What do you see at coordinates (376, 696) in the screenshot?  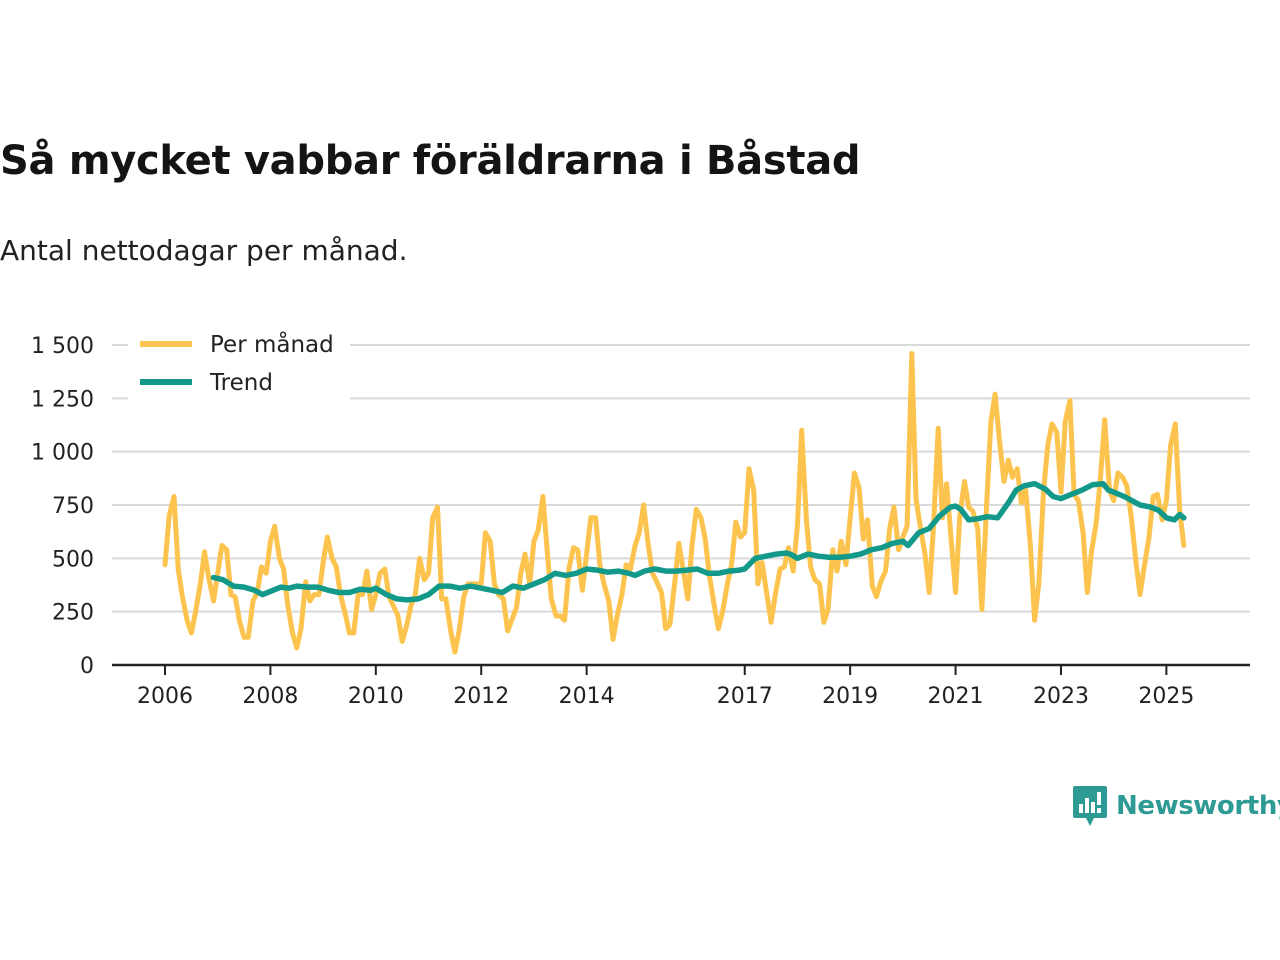 I see `x-tick-label: 2010` at bounding box center [376, 696].